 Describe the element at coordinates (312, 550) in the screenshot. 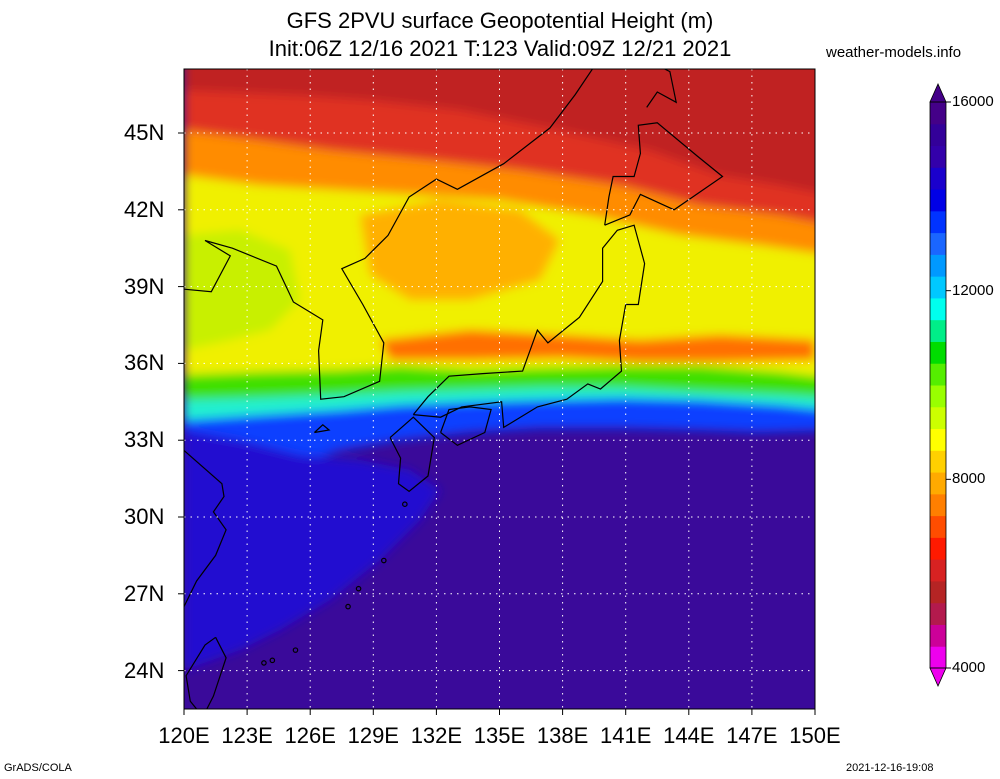

I see `field-band-dark-blue` at that location.